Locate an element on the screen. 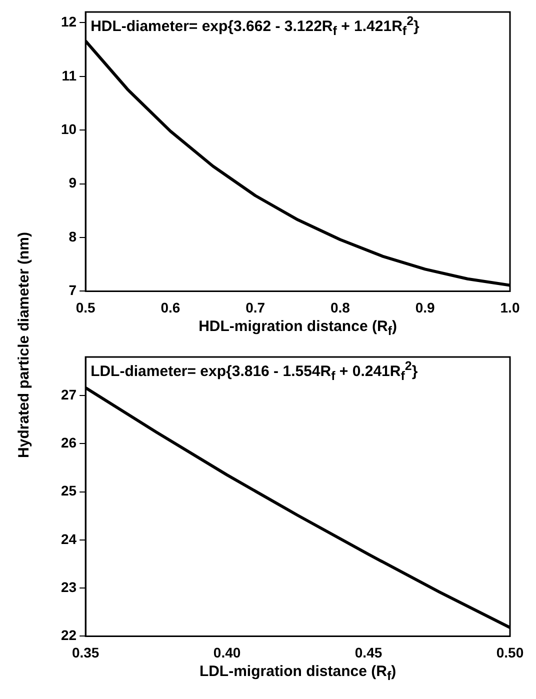 This screenshot has height=699, width=536. x-axis-title: LDL-migration distance (R$_{f}$) is located at coordinates (297, 673).